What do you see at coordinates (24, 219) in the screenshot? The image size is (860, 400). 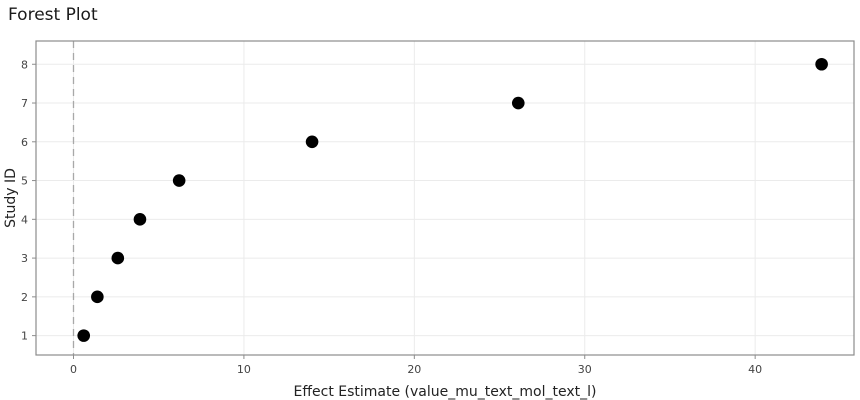 I see `y-tick-label: 4` at bounding box center [24, 219].